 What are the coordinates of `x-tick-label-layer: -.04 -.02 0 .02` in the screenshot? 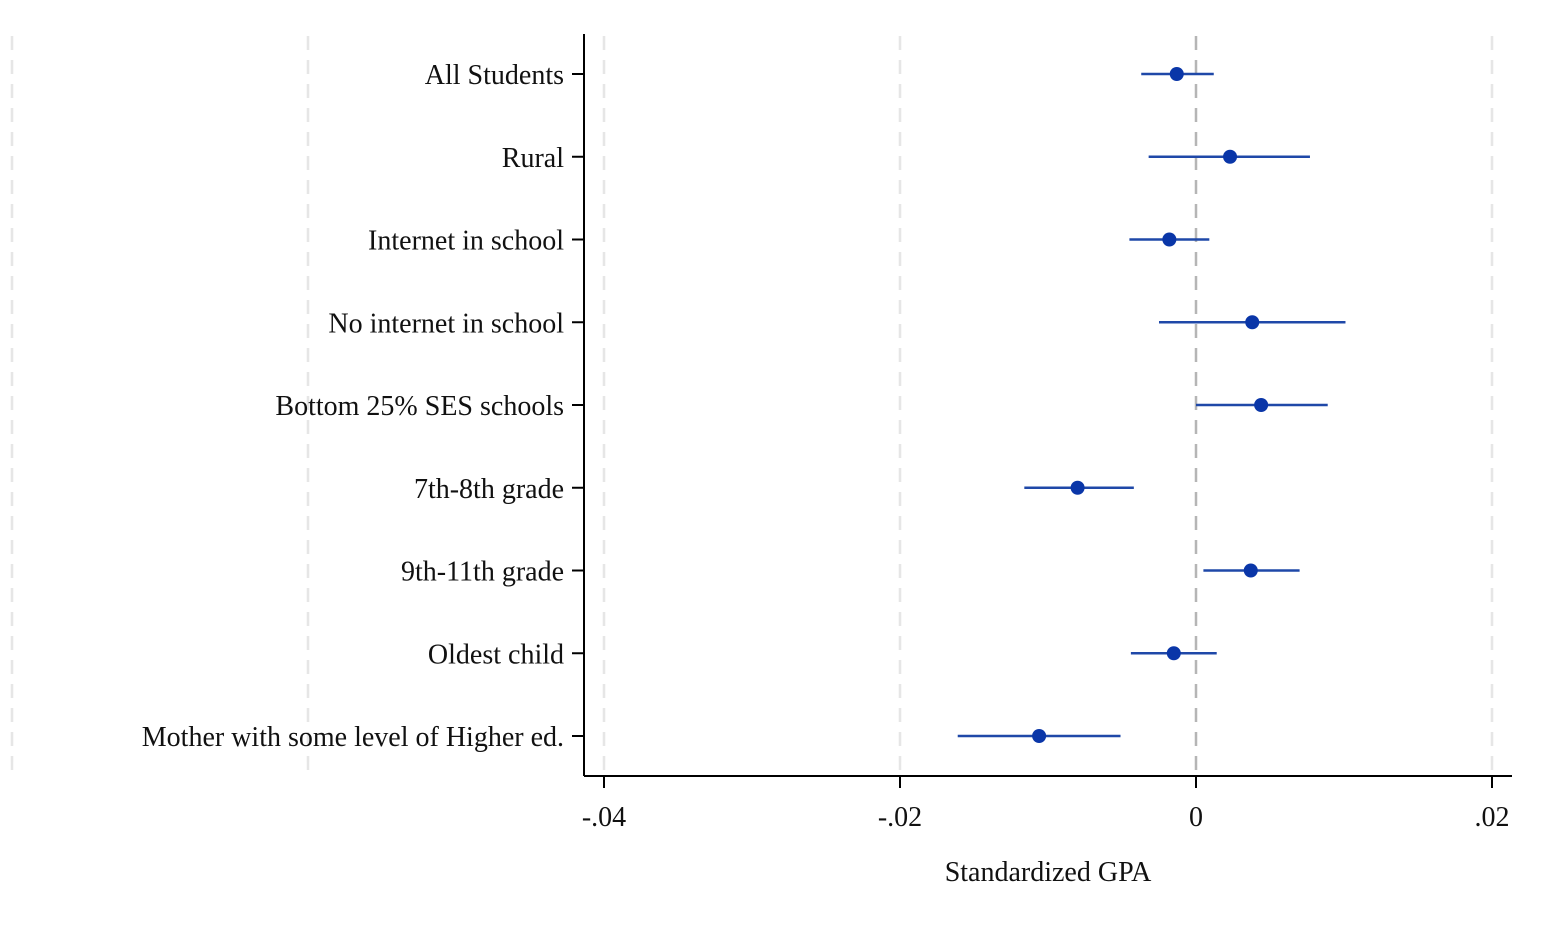 It's located at (1046, 817).